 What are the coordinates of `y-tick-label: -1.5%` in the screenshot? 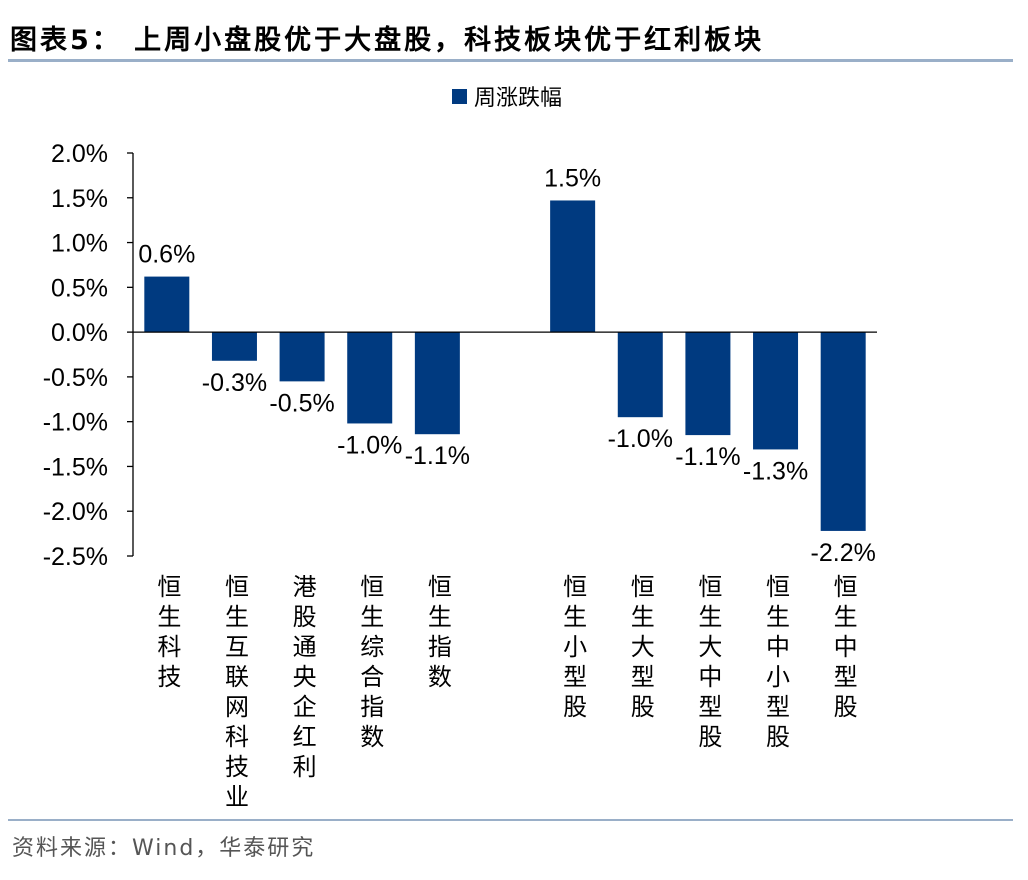 It's located at (75, 467).